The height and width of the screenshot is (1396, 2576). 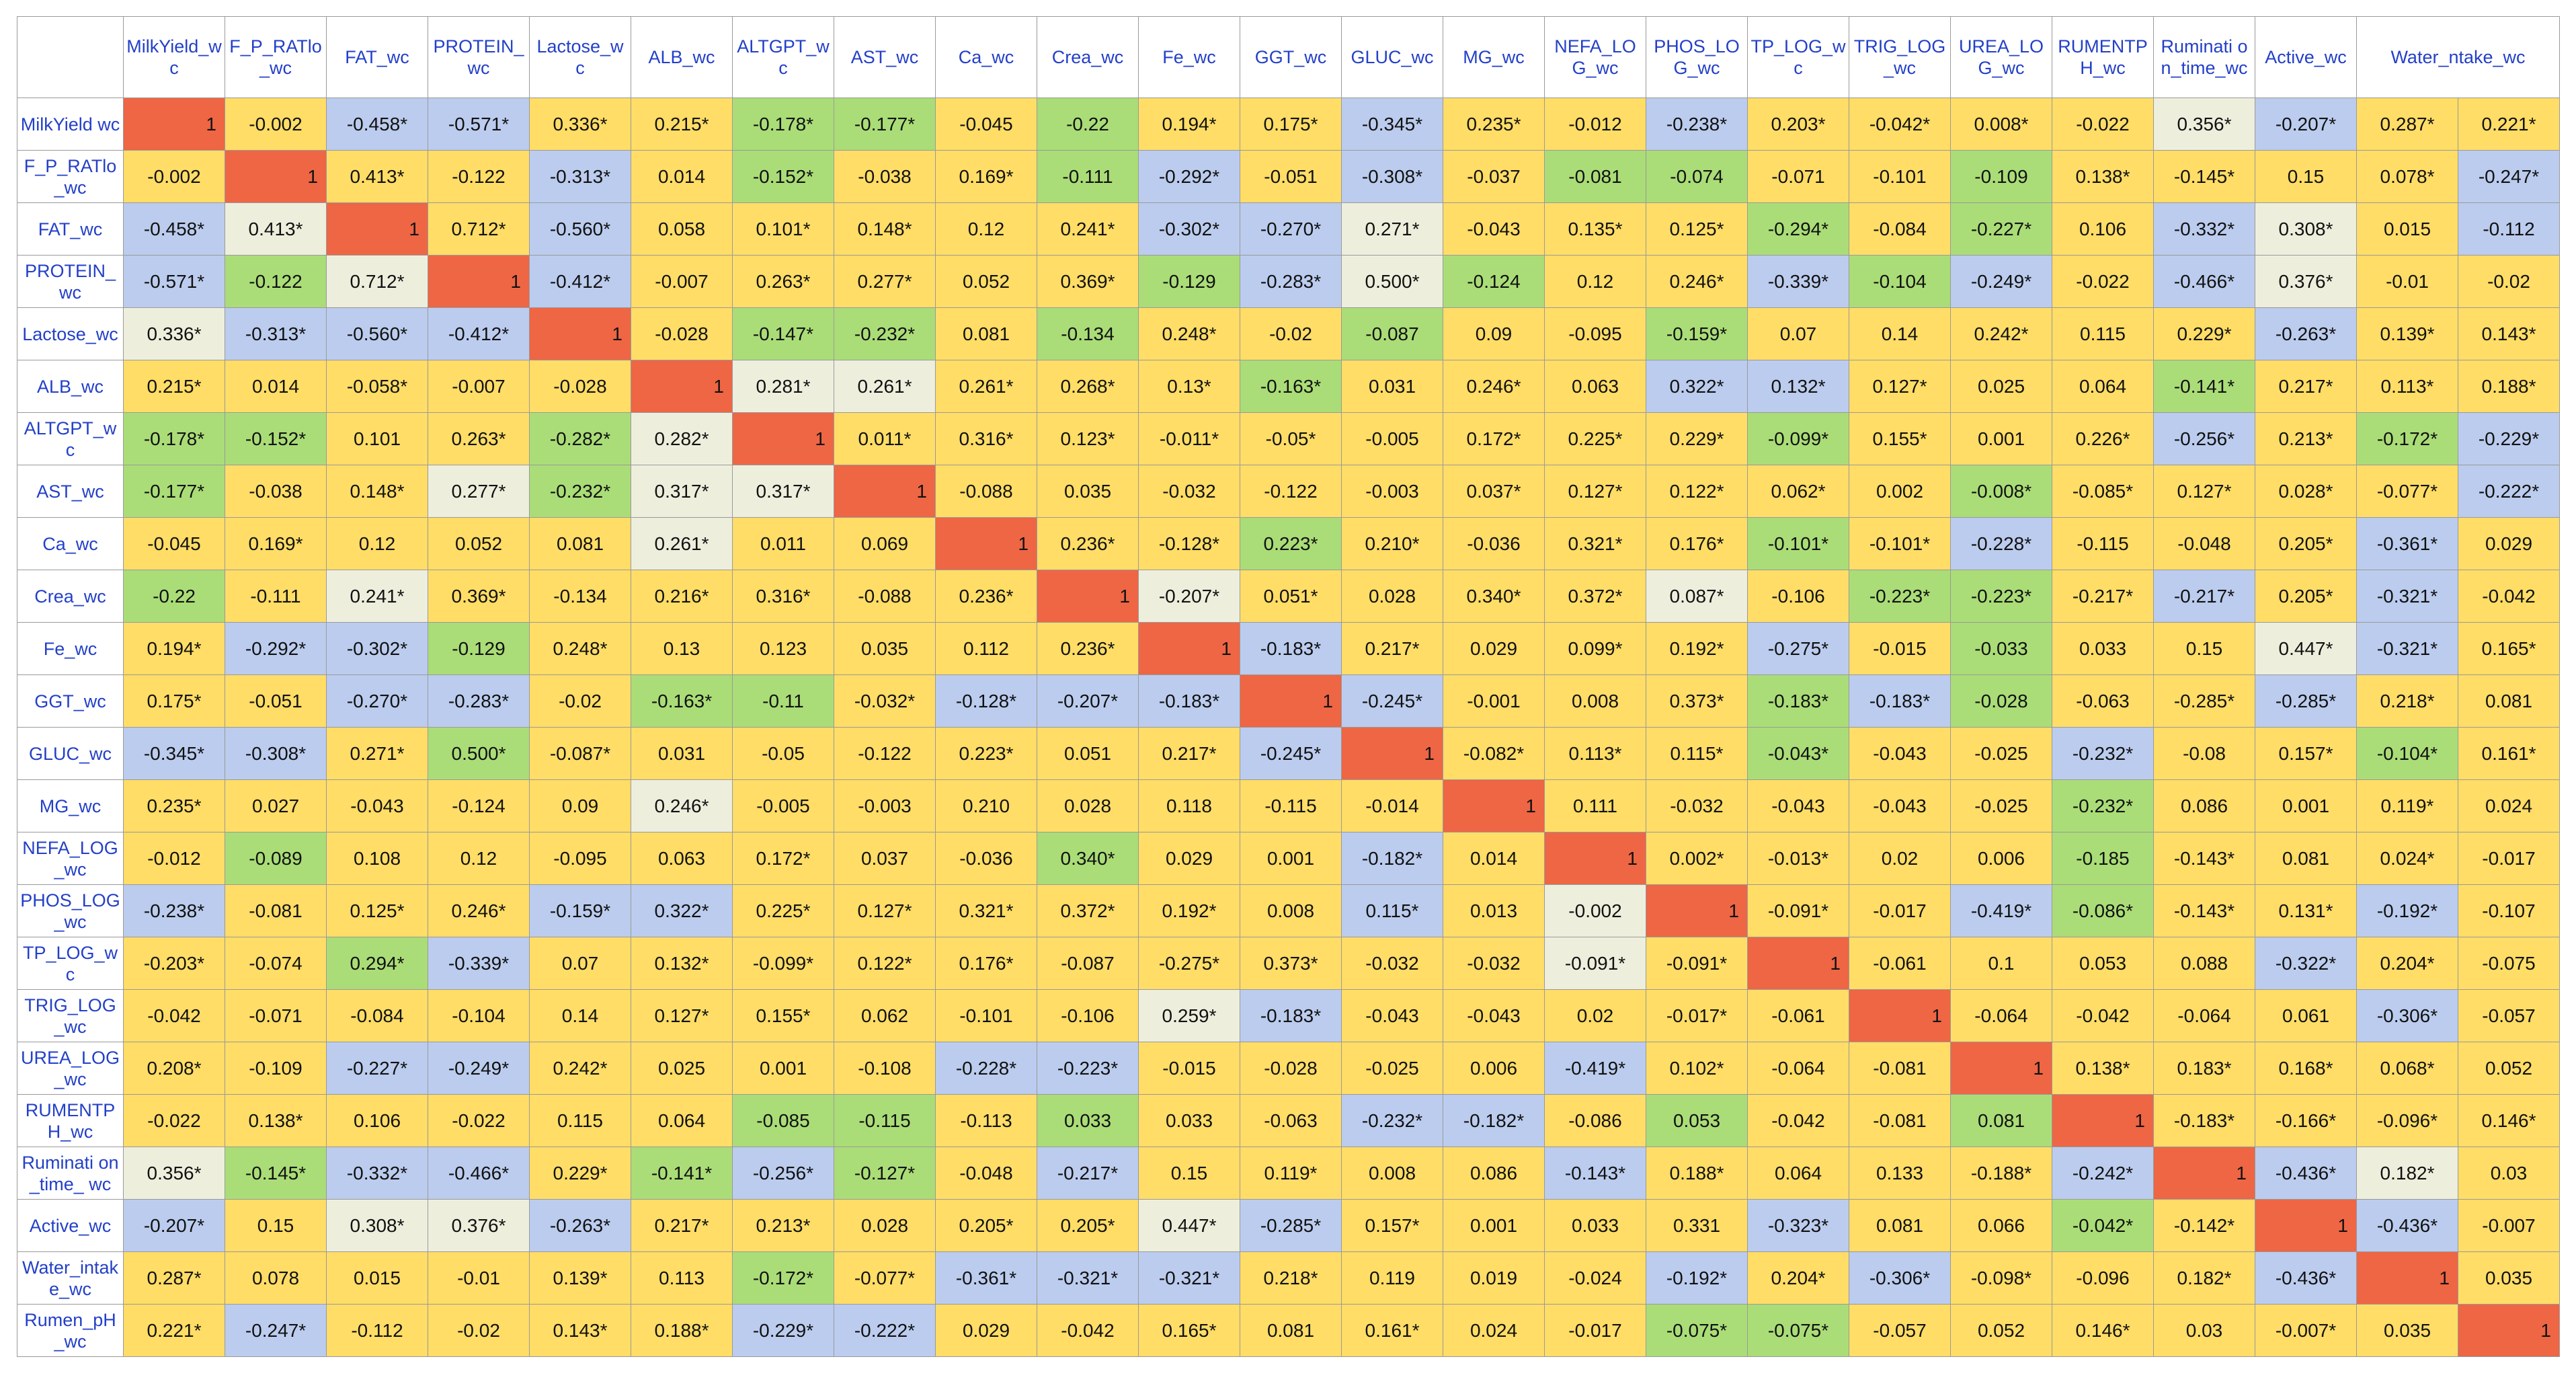 I want to click on correlation-cell: -0.098*, so click(x=2001, y=1278).